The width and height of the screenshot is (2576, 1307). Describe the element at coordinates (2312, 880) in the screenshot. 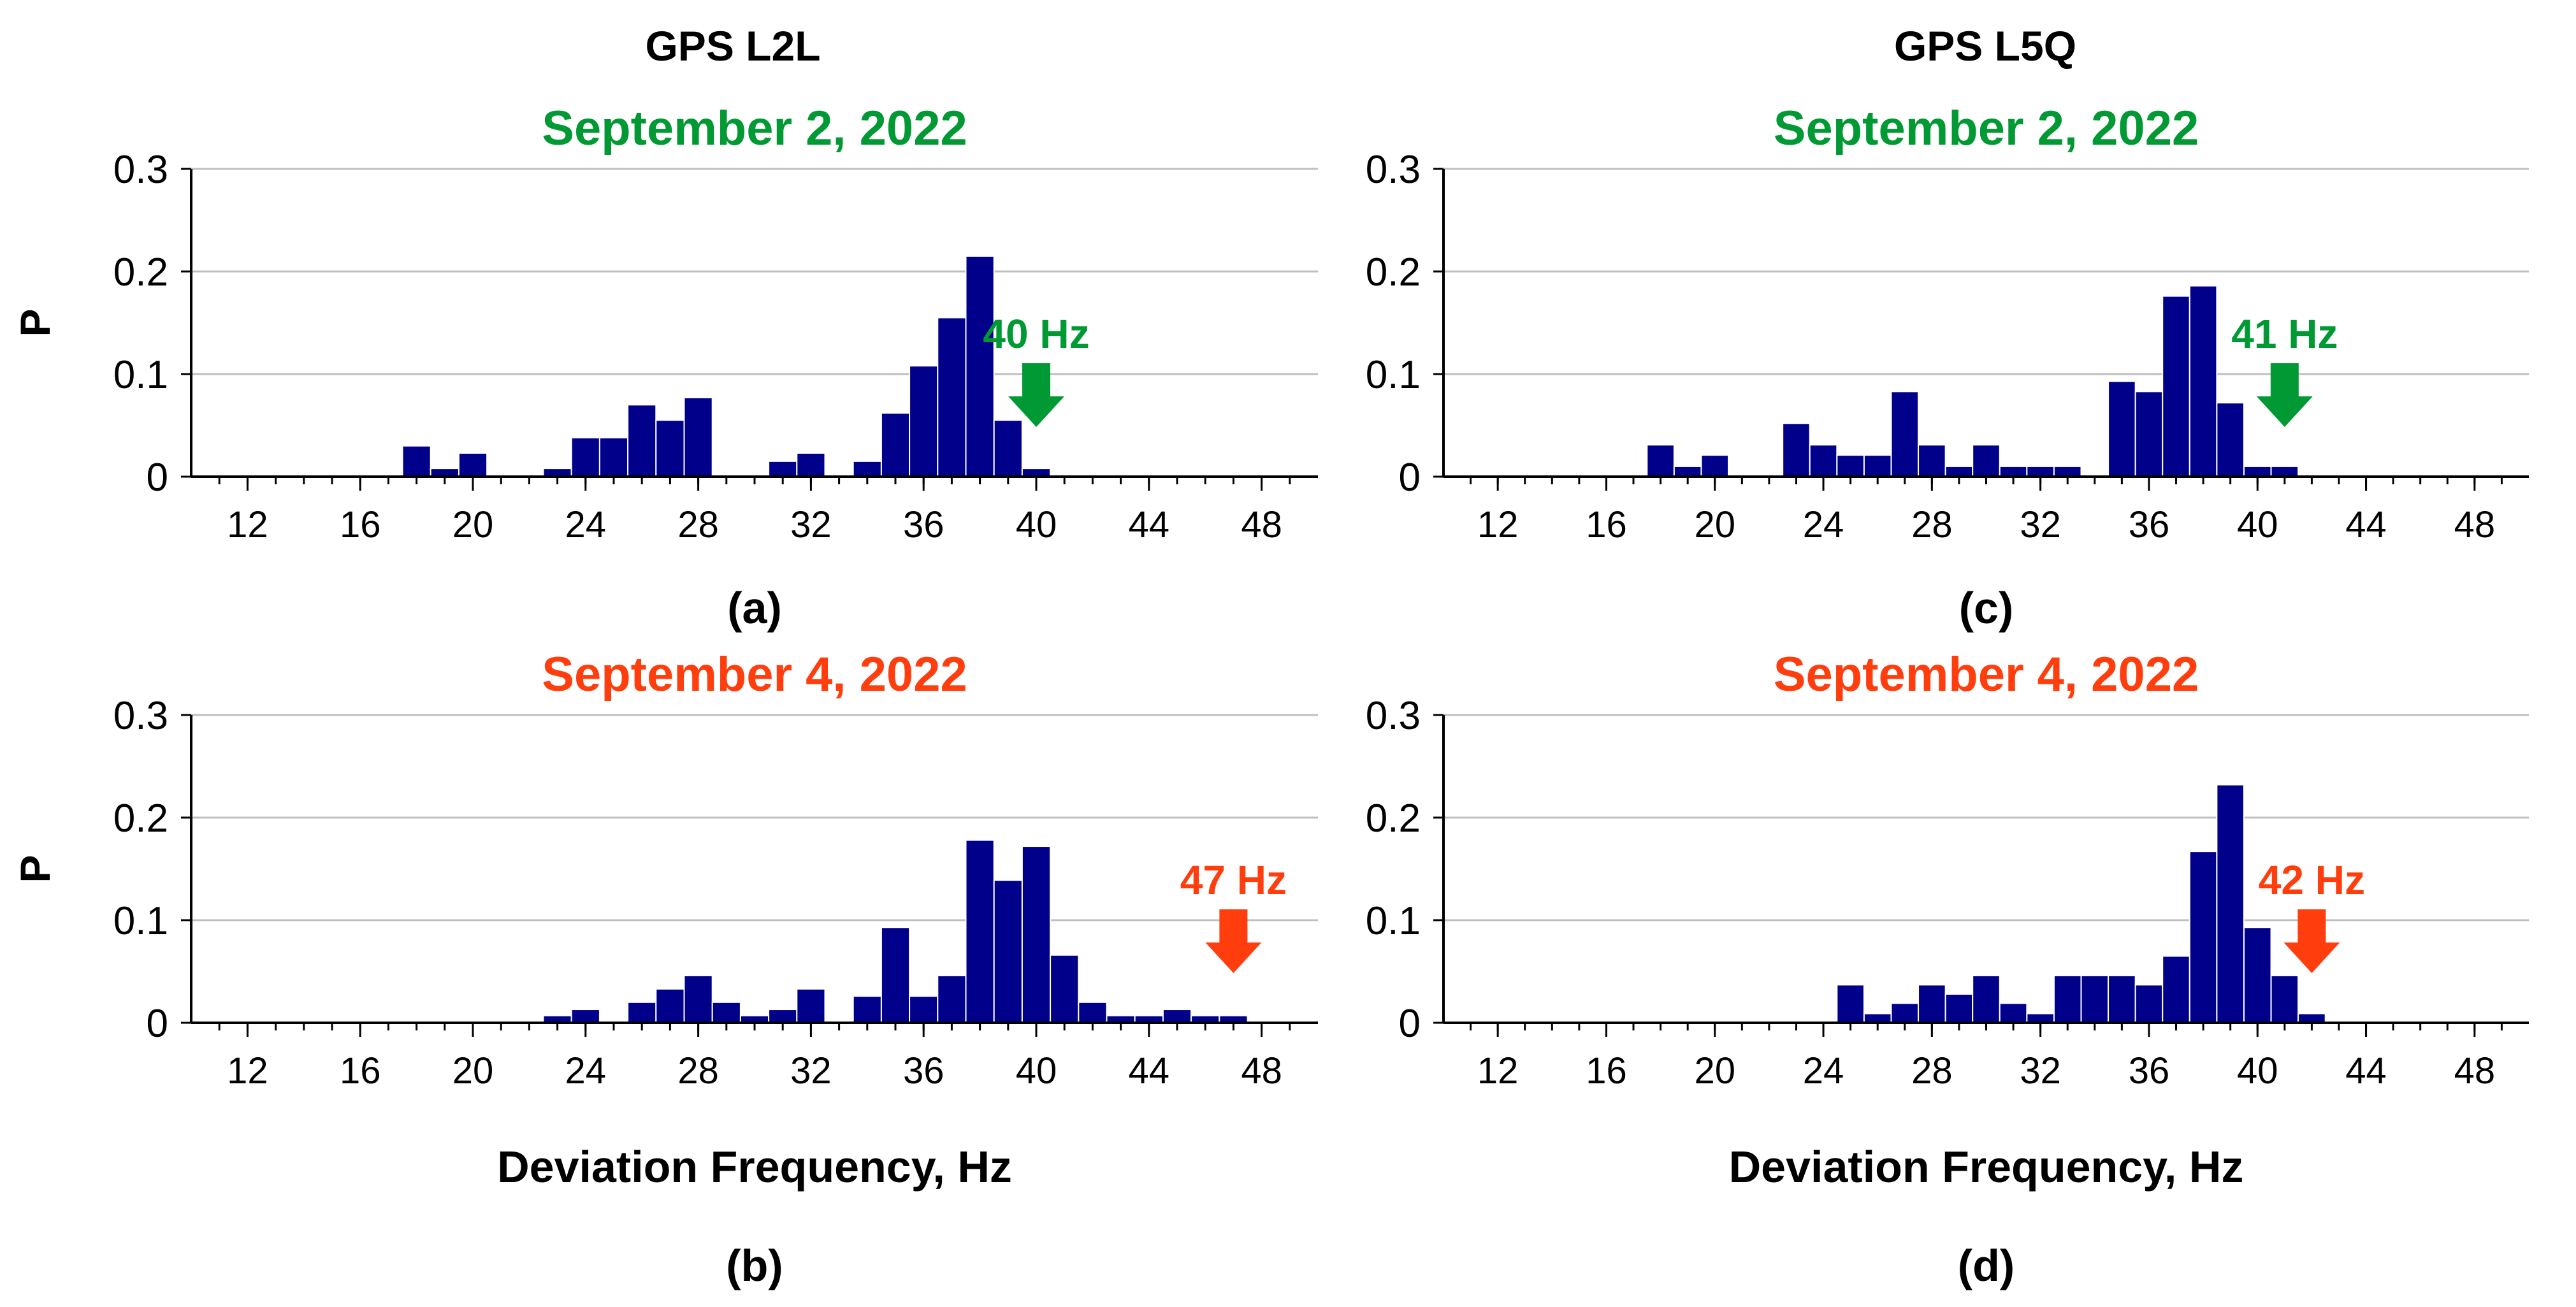

I see `annotation-label: 42 Hz` at that location.